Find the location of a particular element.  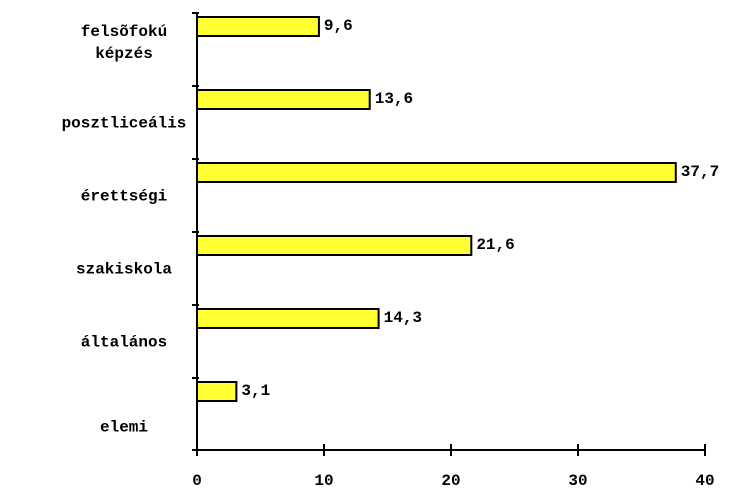

x-tick-label: 30 is located at coordinates (577, 481).